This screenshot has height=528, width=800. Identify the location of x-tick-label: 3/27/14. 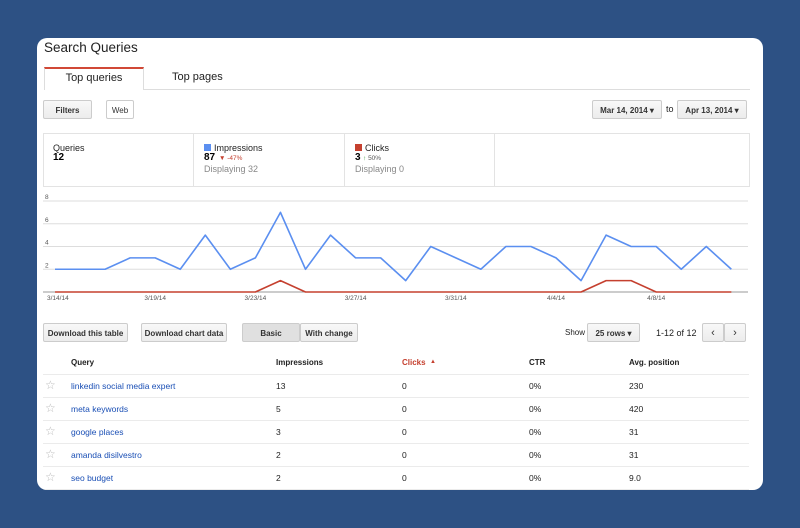
(356, 298).